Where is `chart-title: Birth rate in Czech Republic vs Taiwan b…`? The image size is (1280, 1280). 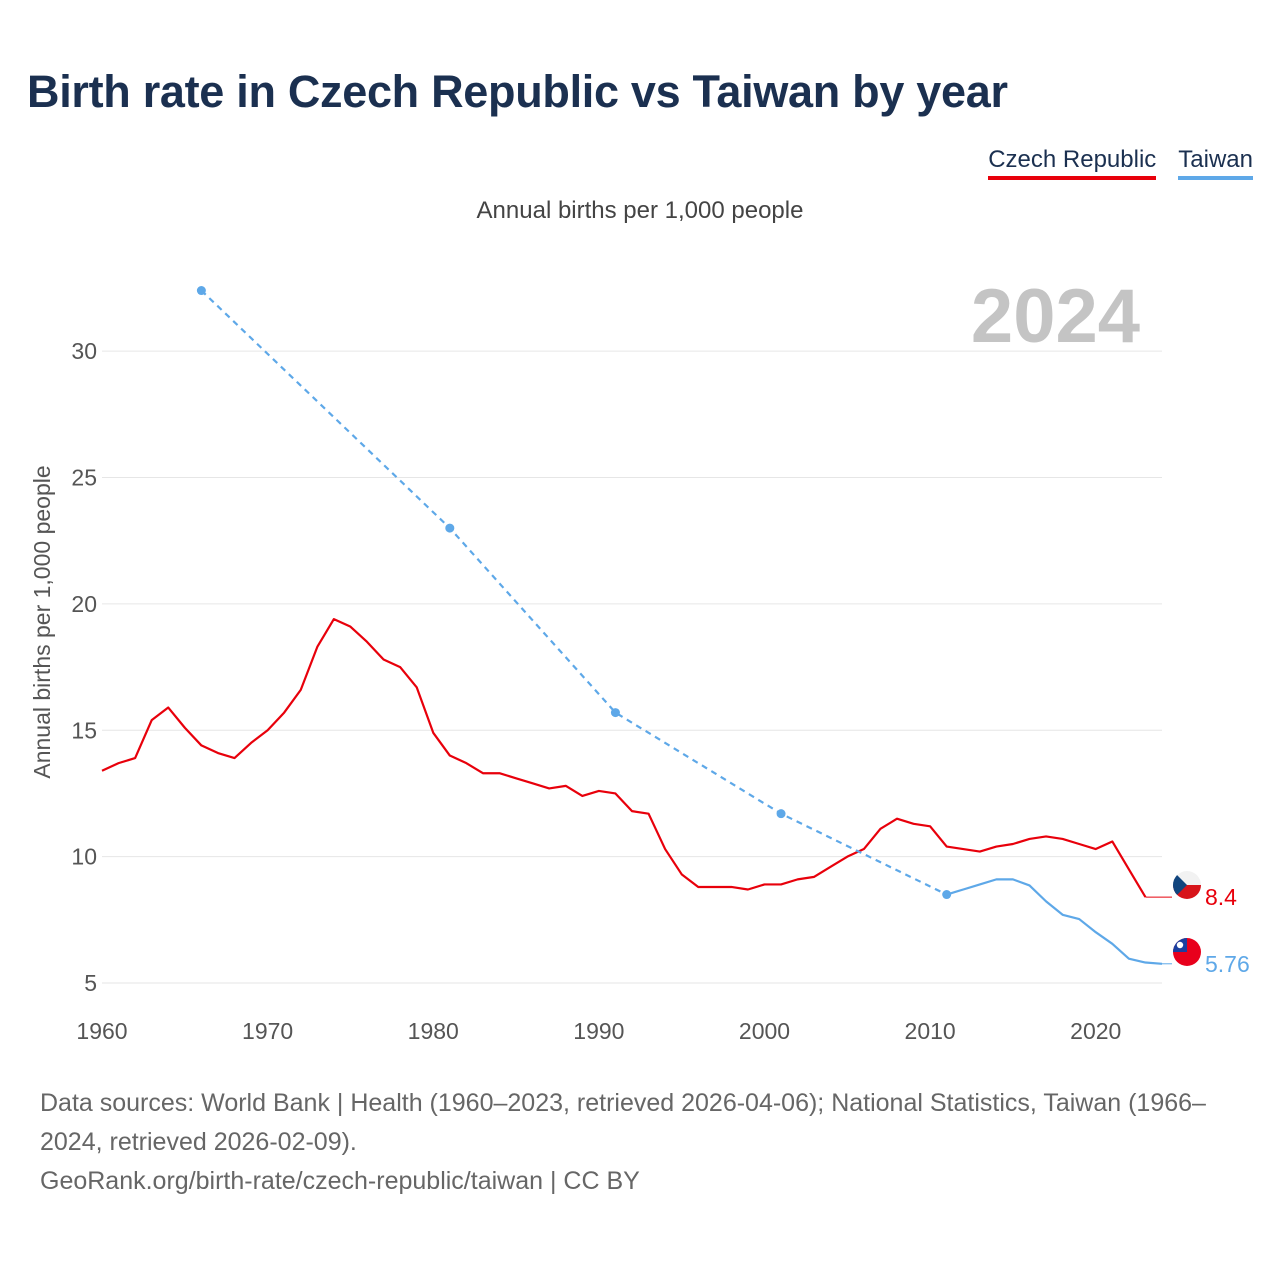 chart-title: Birth rate in Czech Republic vs Taiwan b… is located at coordinates (517, 91).